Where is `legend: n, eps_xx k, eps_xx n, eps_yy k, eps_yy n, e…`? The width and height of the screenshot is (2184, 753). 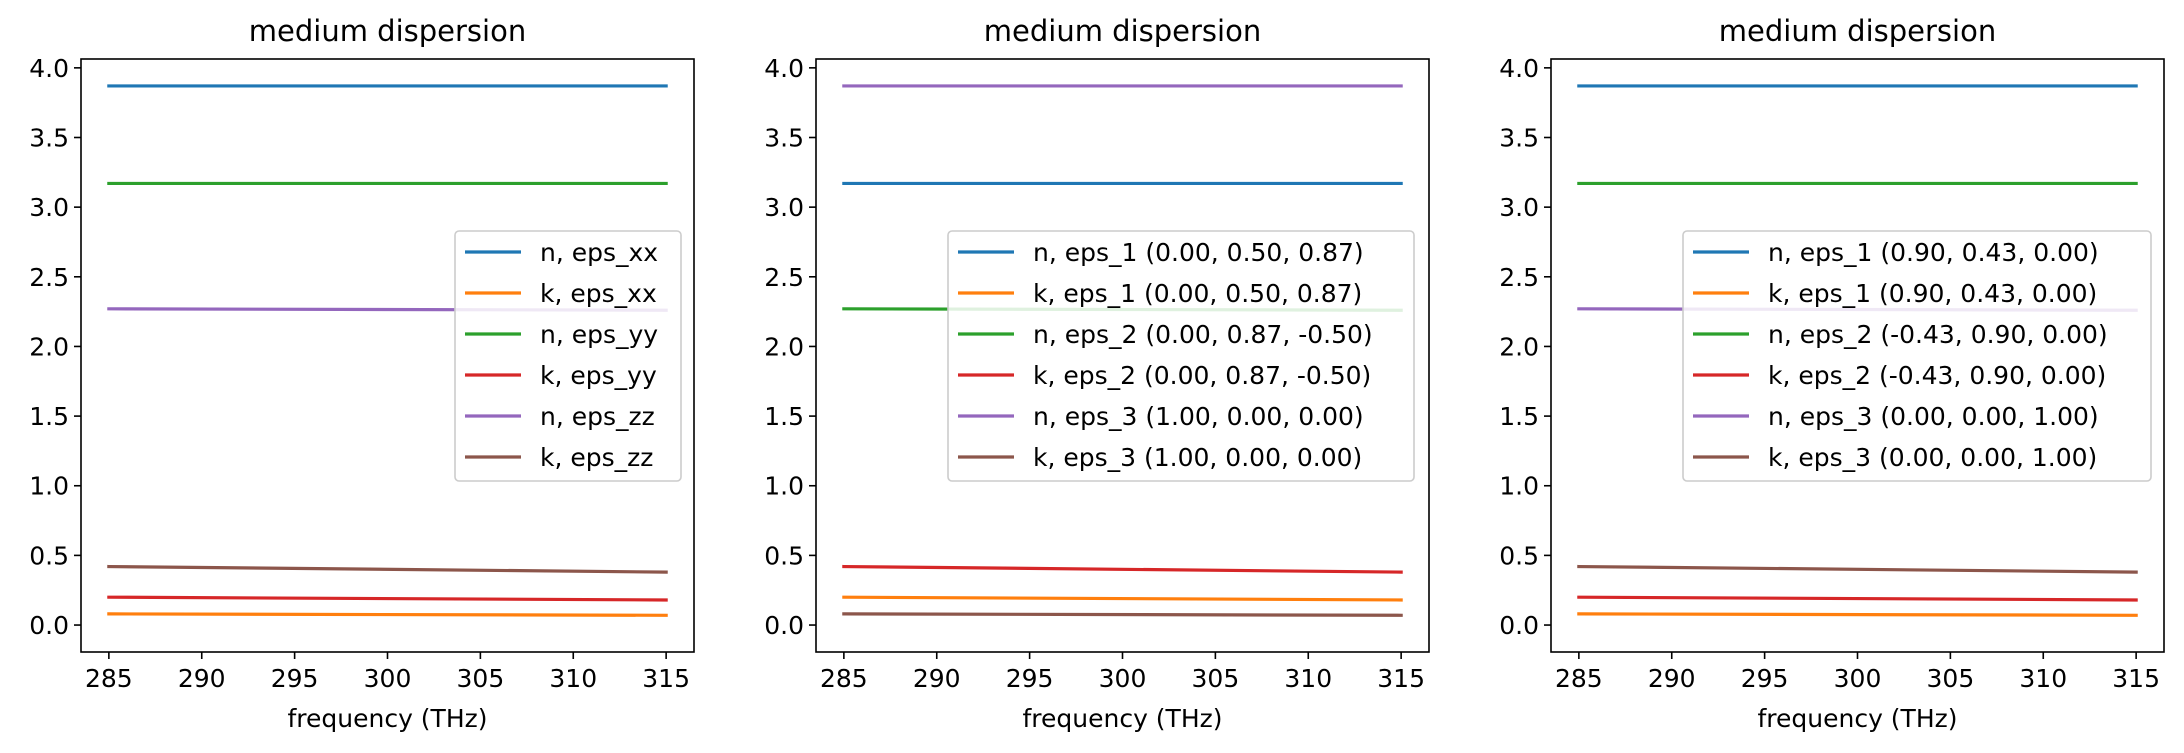
legend: n, eps_xx k, eps_xx n, eps_yy k, eps_yy n, e… is located at coordinates (568, 356).